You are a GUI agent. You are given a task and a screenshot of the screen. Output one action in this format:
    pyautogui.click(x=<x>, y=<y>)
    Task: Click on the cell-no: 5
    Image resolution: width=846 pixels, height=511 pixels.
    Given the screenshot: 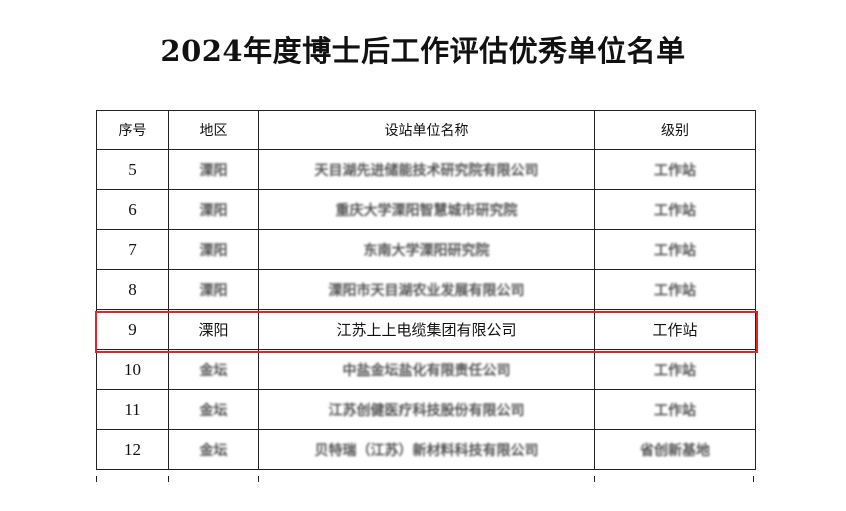 What is the action you would take?
    pyautogui.click(x=132, y=169)
    